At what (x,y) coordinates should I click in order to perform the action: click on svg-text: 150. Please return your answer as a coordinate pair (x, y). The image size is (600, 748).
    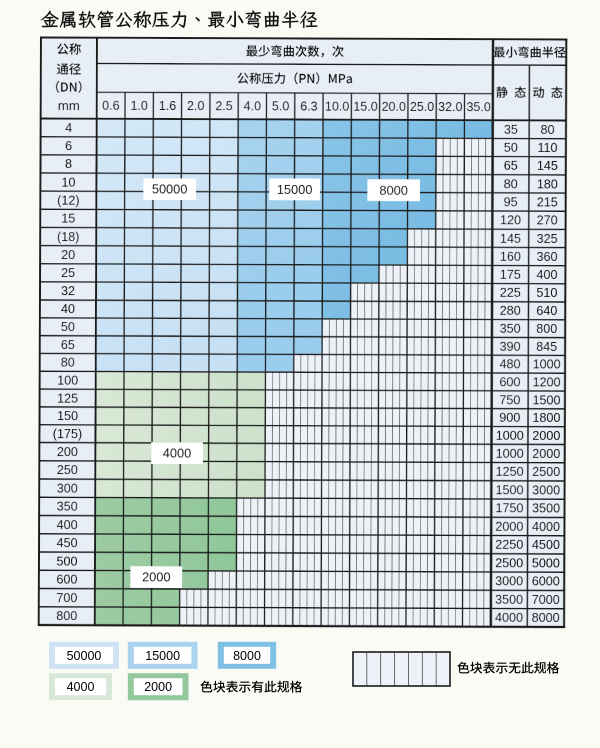
    Looking at the image, I should click on (67, 416).